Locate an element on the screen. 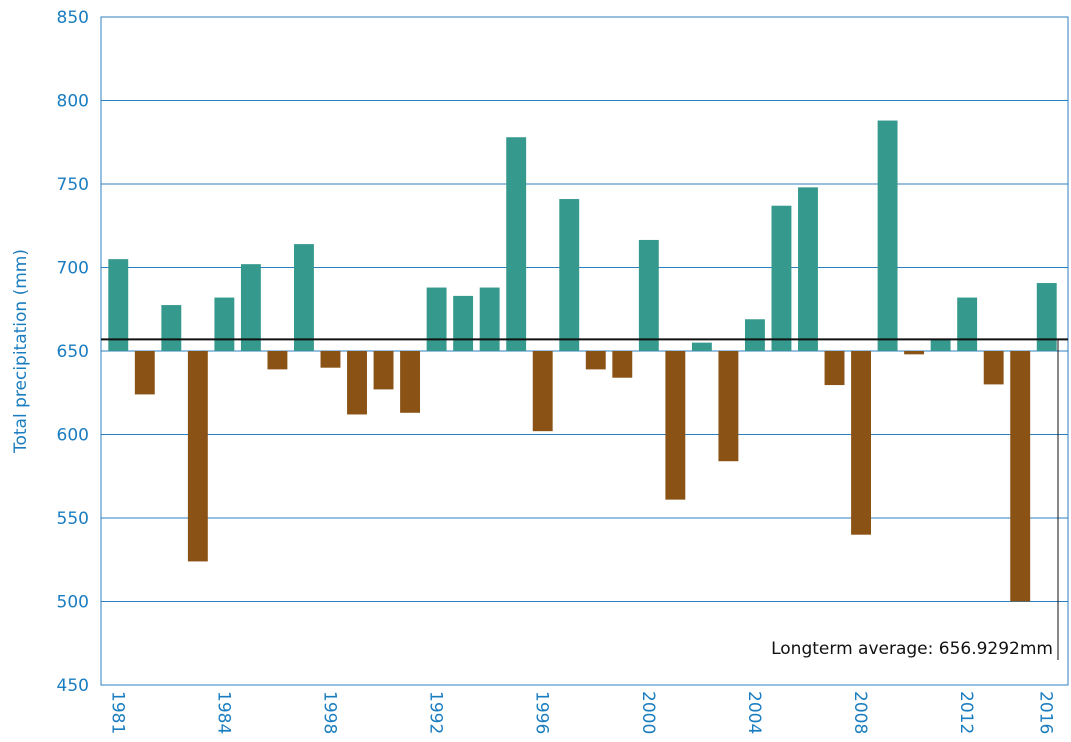  average-label: Longterm average: 656.9292mm is located at coordinates (912, 649).